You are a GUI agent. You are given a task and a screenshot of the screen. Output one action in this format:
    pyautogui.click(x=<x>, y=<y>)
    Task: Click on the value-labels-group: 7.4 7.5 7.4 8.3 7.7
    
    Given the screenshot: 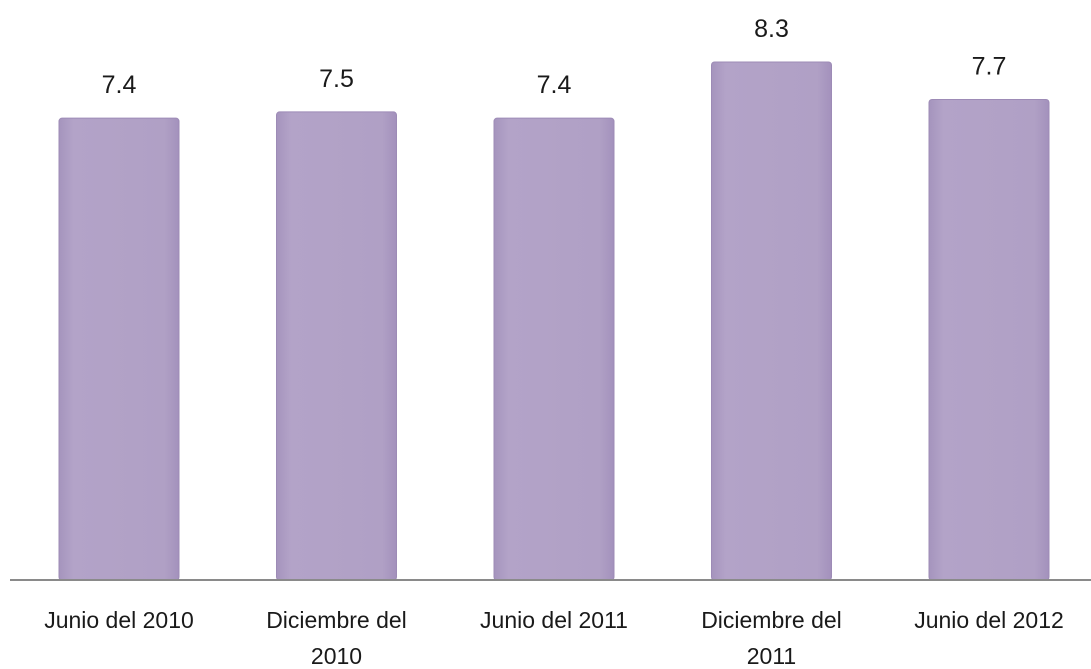 What is the action you would take?
    pyautogui.click(x=554, y=57)
    